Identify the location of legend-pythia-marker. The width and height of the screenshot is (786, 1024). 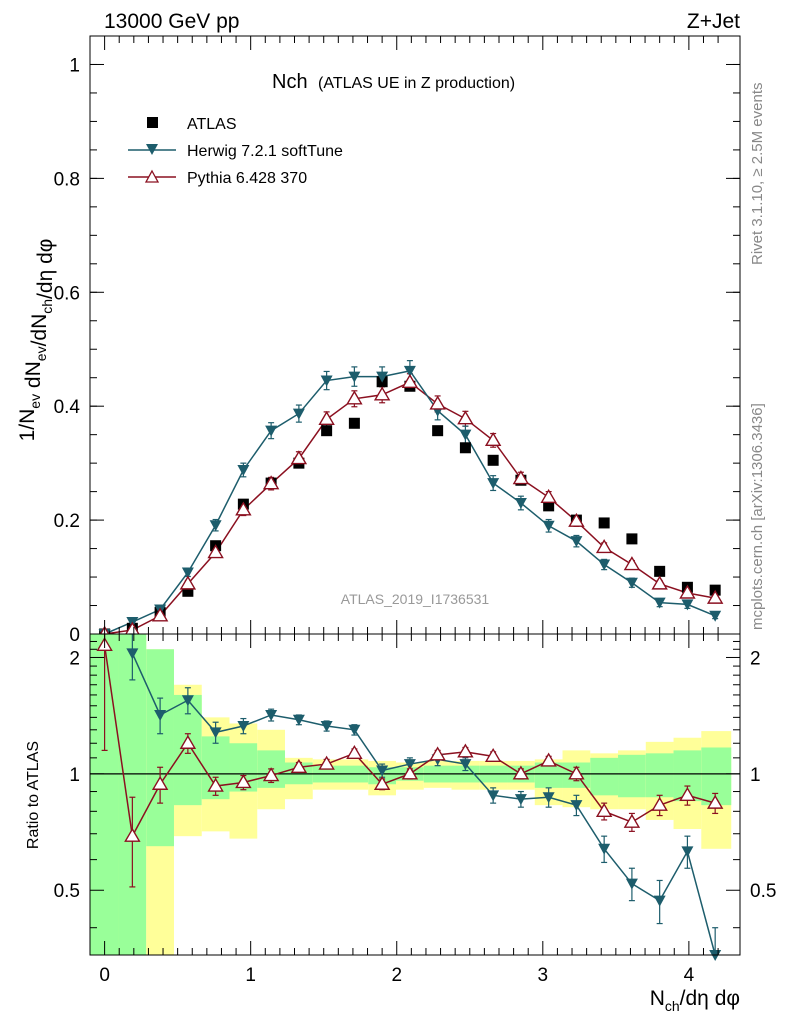
(152, 176).